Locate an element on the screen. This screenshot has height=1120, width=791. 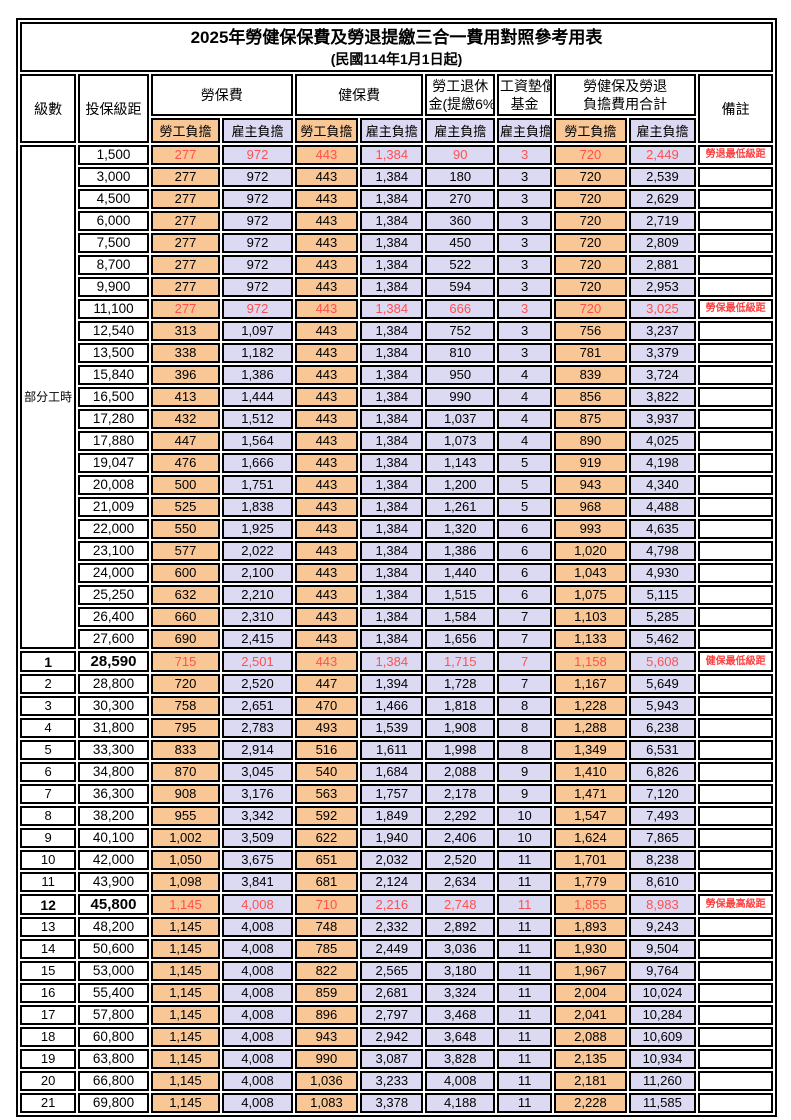
cell-pension: 666 is located at coordinates (460, 309).